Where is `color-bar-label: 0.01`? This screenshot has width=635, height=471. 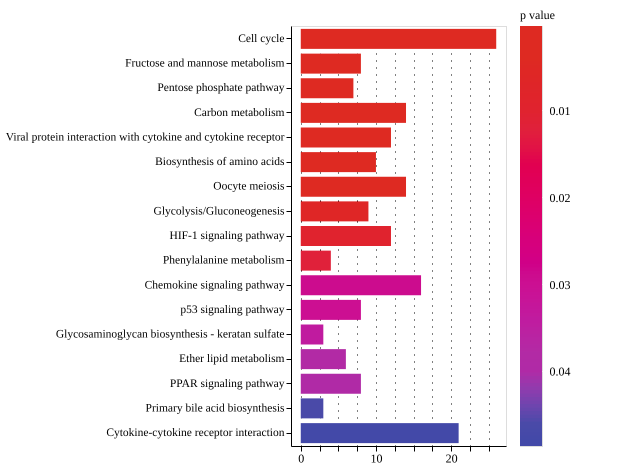 color-bar-label: 0.01 is located at coordinates (560, 111).